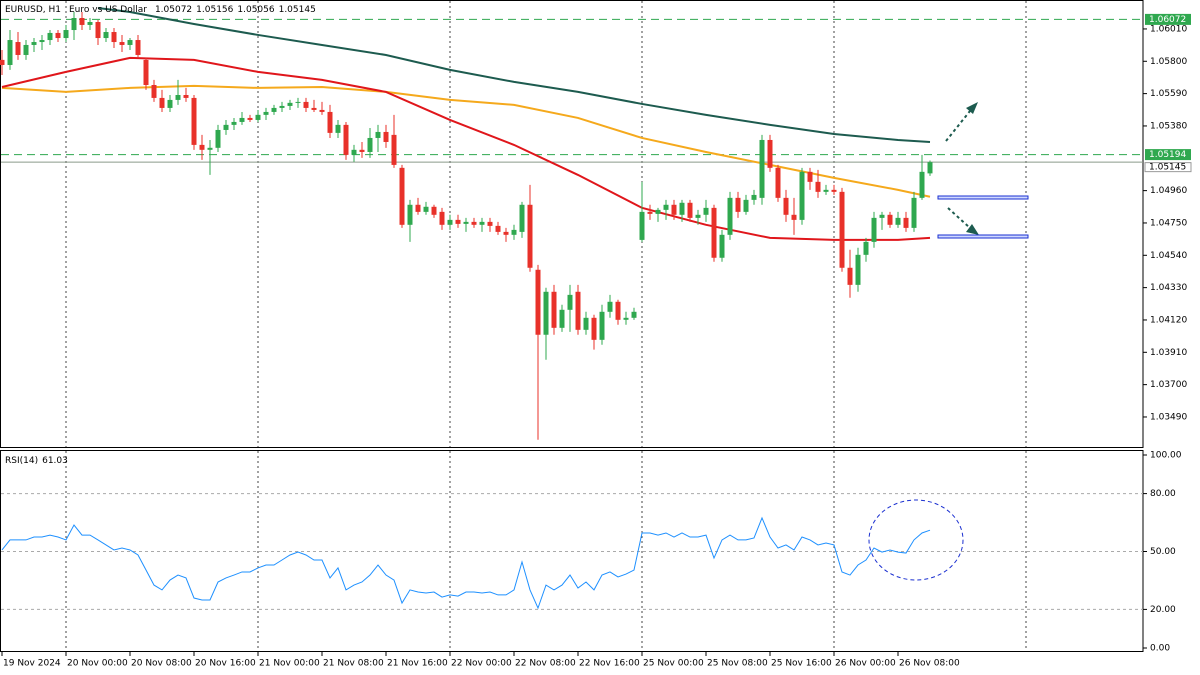 This screenshot has height=675, width=1200. What do you see at coordinates (21, 461) in the screenshot?
I see `rsi-title: RSI(14)` at bounding box center [21, 461].